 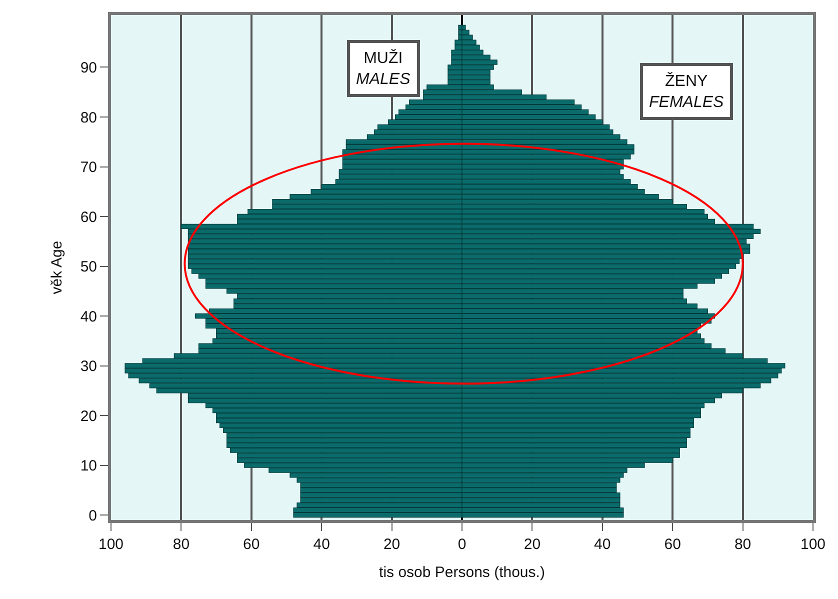 I want to click on y-tick-label: 80, so click(x=88, y=117).